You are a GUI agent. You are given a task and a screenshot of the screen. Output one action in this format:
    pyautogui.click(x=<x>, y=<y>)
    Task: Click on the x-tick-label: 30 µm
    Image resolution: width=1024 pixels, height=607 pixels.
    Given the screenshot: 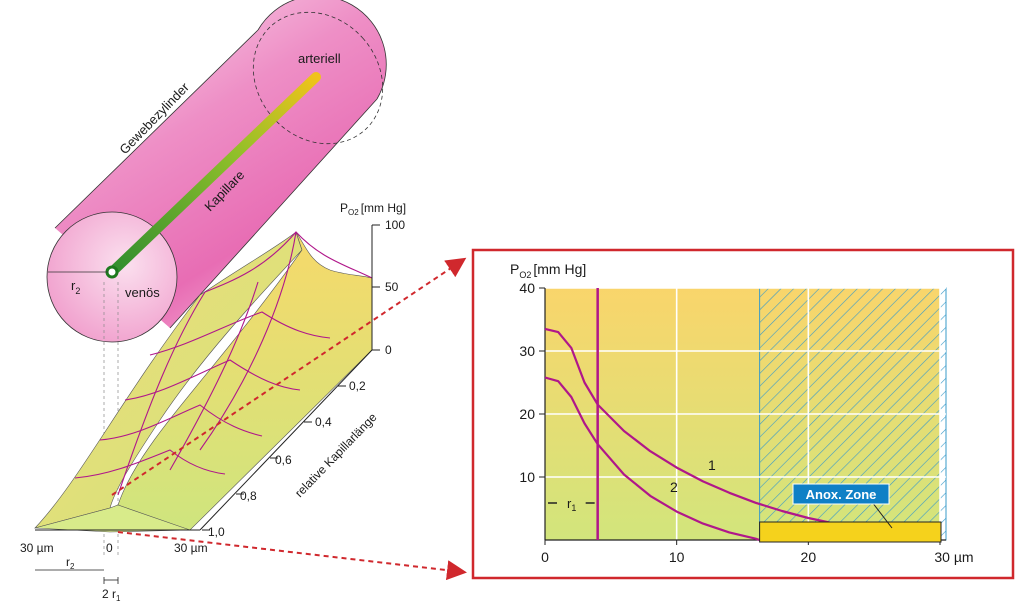 What is the action you would take?
    pyautogui.click(x=953, y=557)
    